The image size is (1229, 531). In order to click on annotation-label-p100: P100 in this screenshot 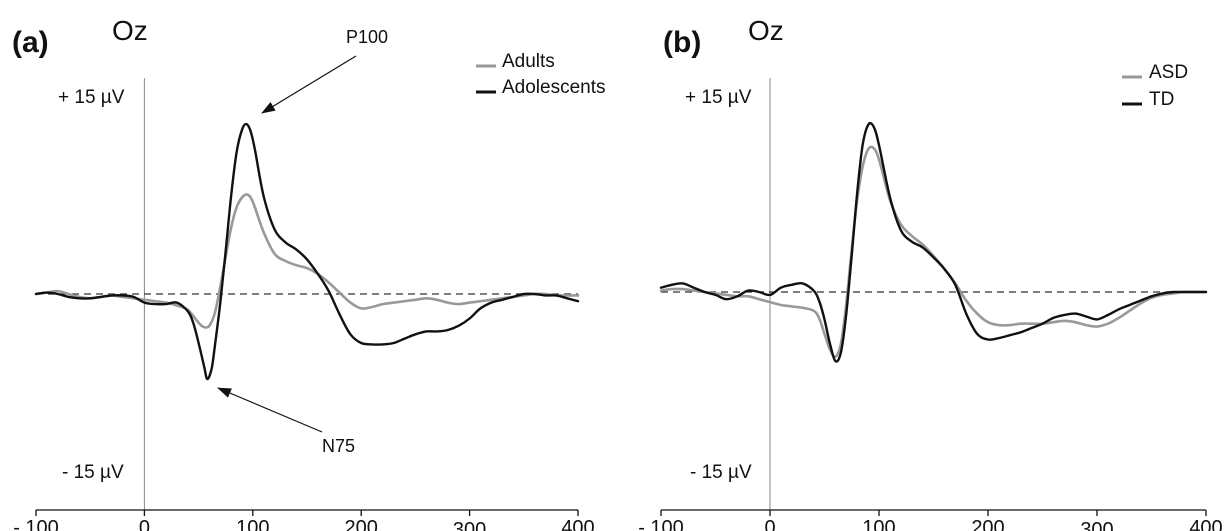, I will do `click(367, 37)`.